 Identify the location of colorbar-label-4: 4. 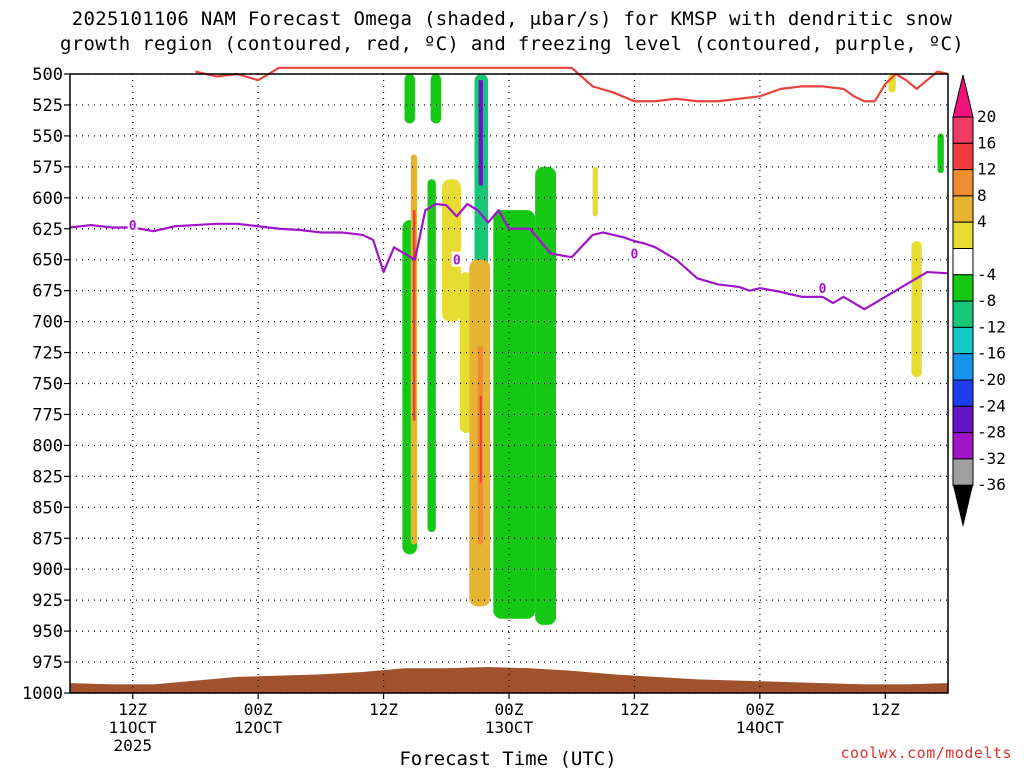
(982, 221).